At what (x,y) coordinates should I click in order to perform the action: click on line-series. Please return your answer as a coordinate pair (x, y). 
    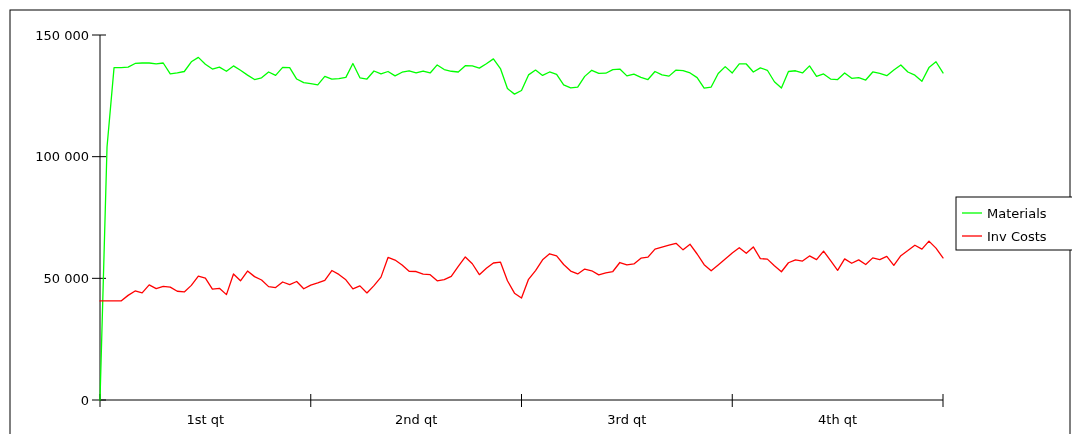
    Looking at the image, I should click on (521, 271).